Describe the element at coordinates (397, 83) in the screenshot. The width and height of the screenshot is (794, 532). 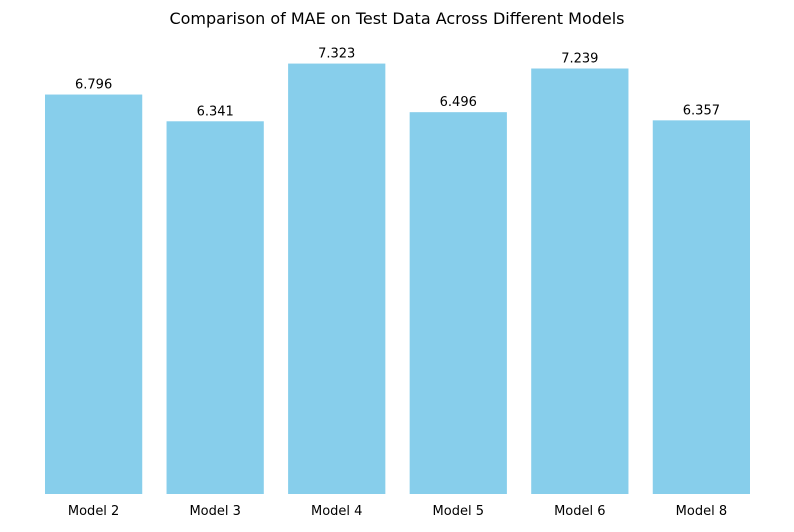
I see `value-labels-layer: 6.796 6.341 7.323 6.496 7.239 6.357` at that location.